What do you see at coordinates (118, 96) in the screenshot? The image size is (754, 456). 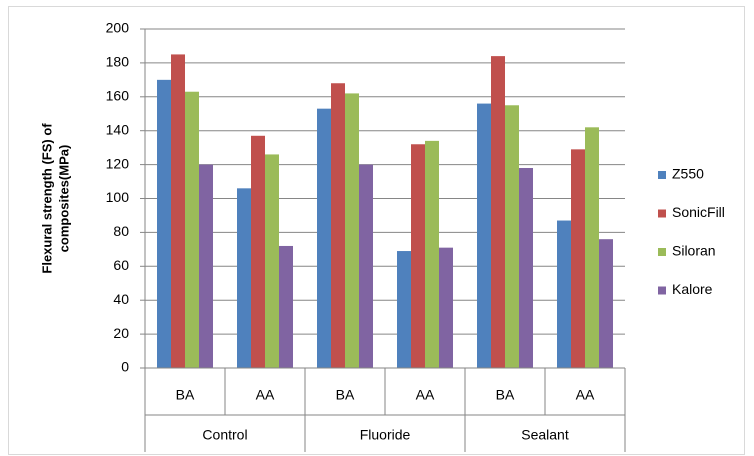 I see `y-tick-label: 160` at bounding box center [118, 96].